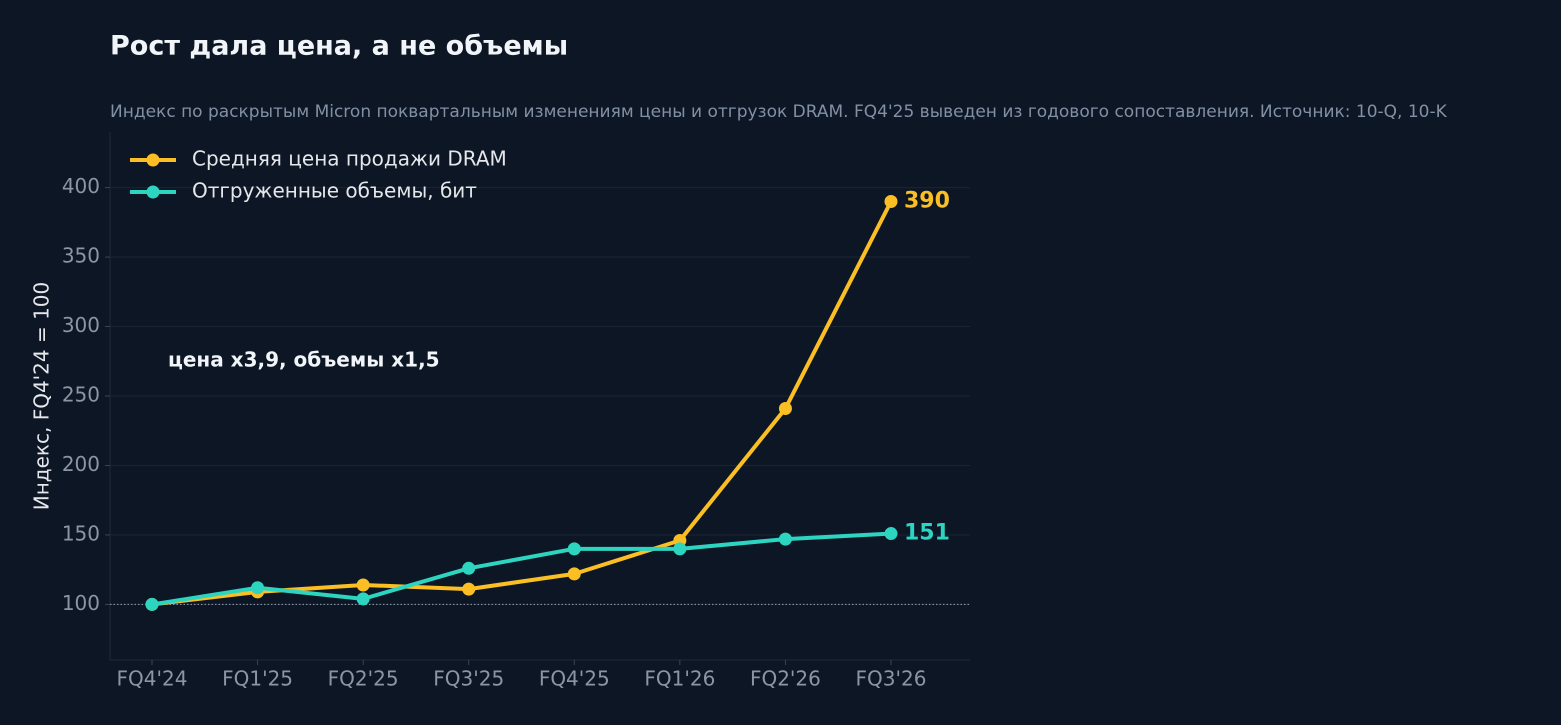  Describe the element at coordinates (81, 464) in the screenshot. I see `y-tick-label: 200` at that location.